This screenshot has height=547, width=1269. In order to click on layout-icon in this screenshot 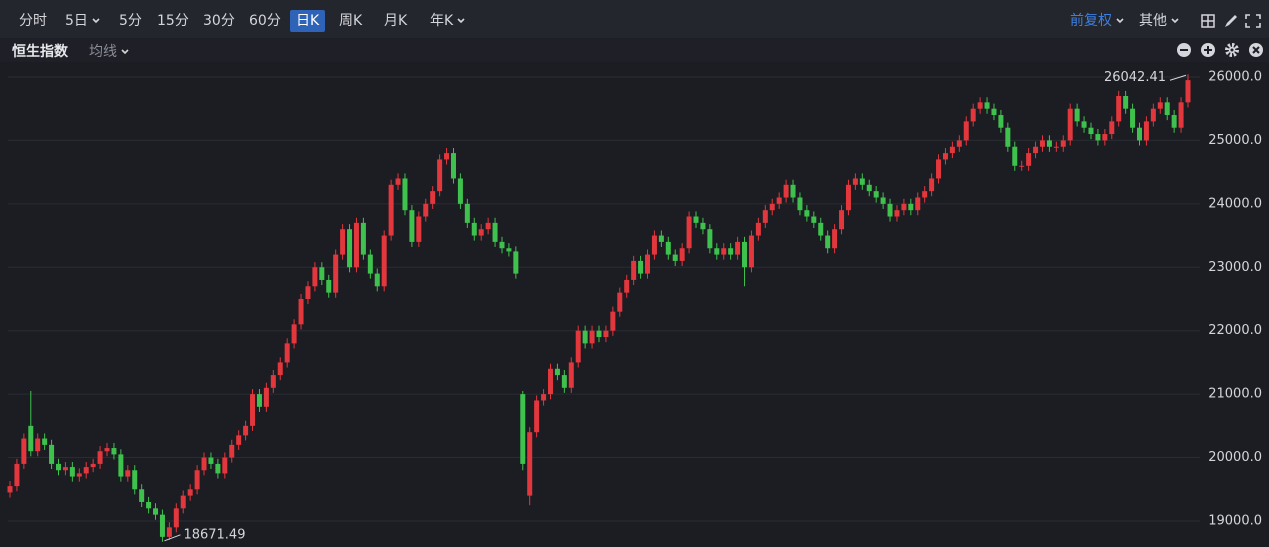, I will do `click(1208, 21)`.